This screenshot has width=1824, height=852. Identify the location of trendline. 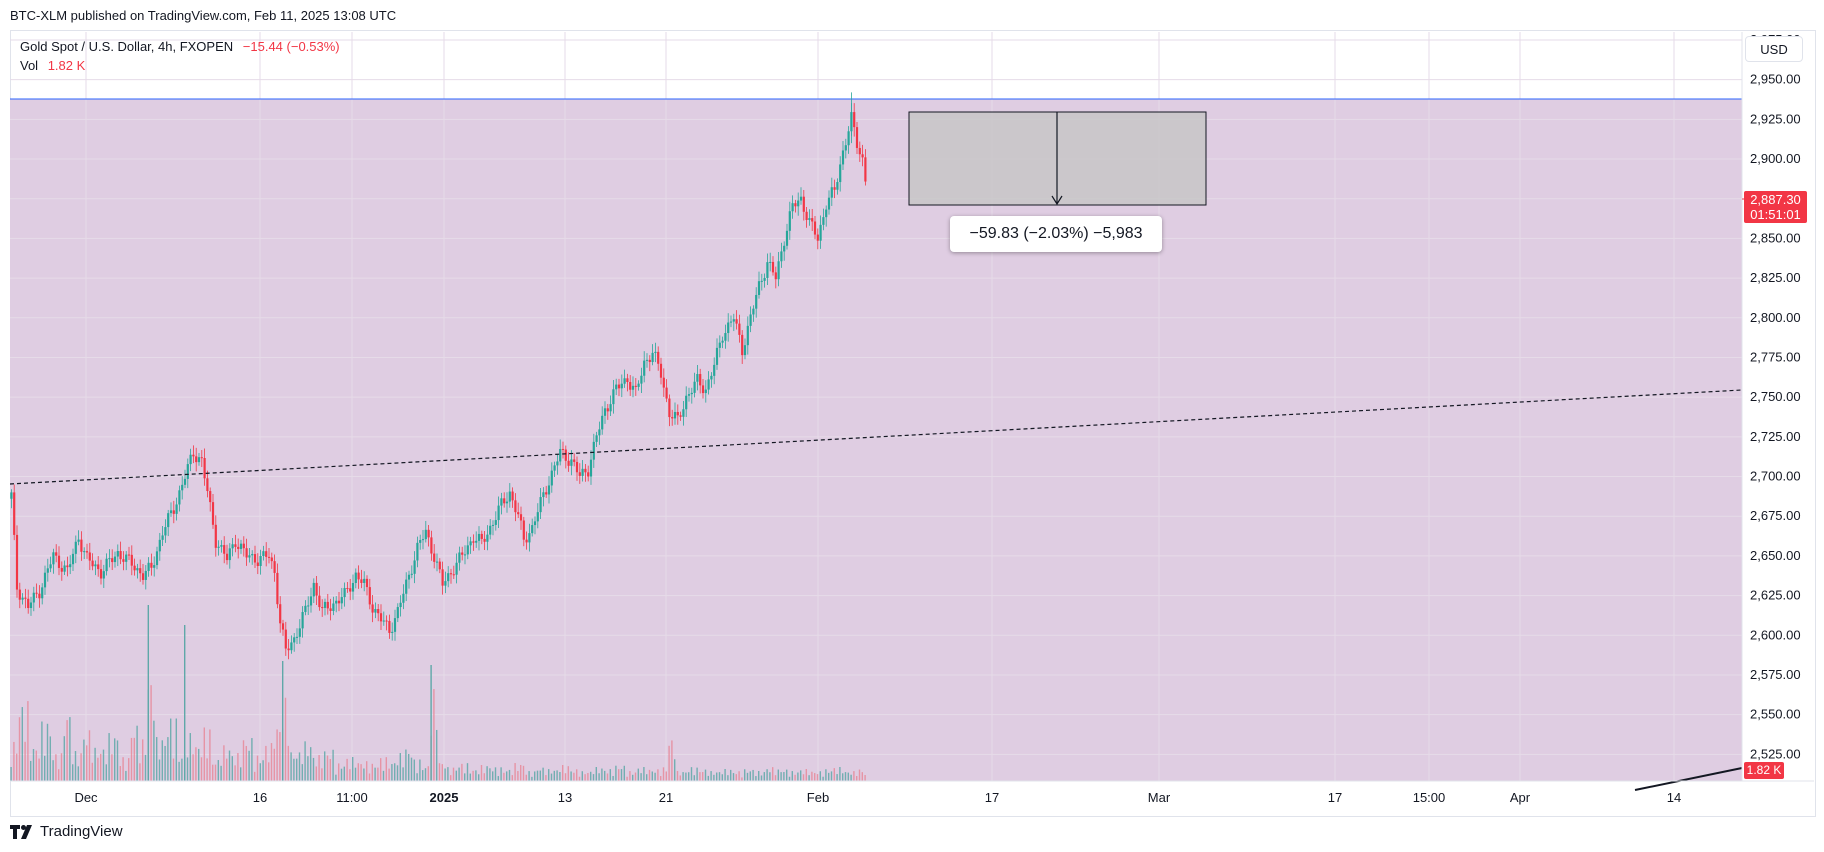
(876, 437).